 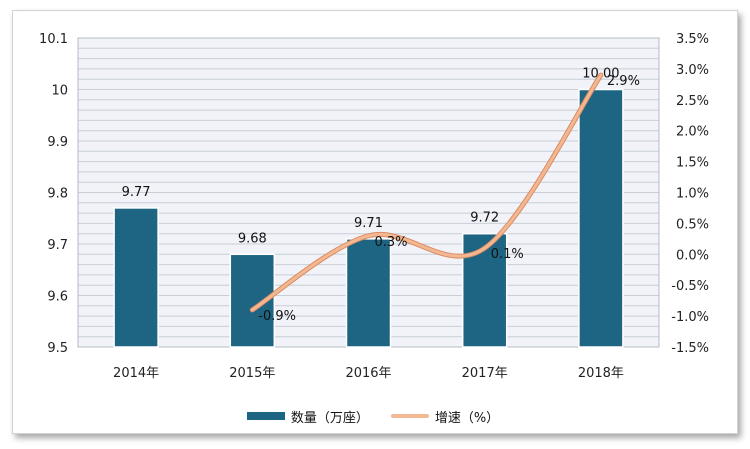 What do you see at coordinates (373, 416) in the screenshot?
I see `legend: 数量（万座） 增速（%）` at bounding box center [373, 416].